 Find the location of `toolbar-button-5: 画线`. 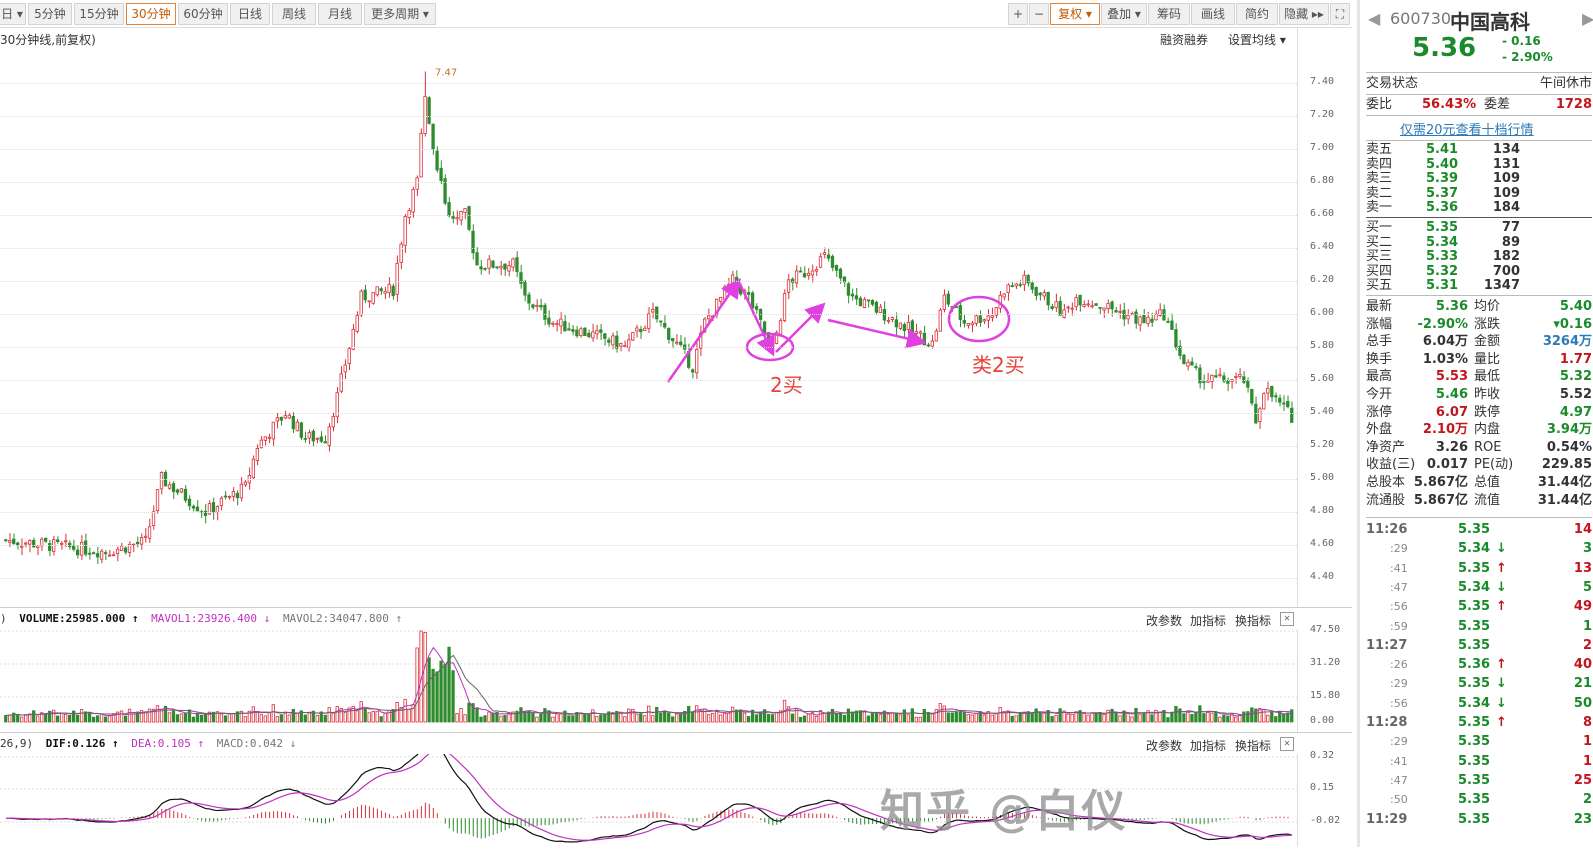

toolbar-button-5: 画线 is located at coordinates (1213, 14).